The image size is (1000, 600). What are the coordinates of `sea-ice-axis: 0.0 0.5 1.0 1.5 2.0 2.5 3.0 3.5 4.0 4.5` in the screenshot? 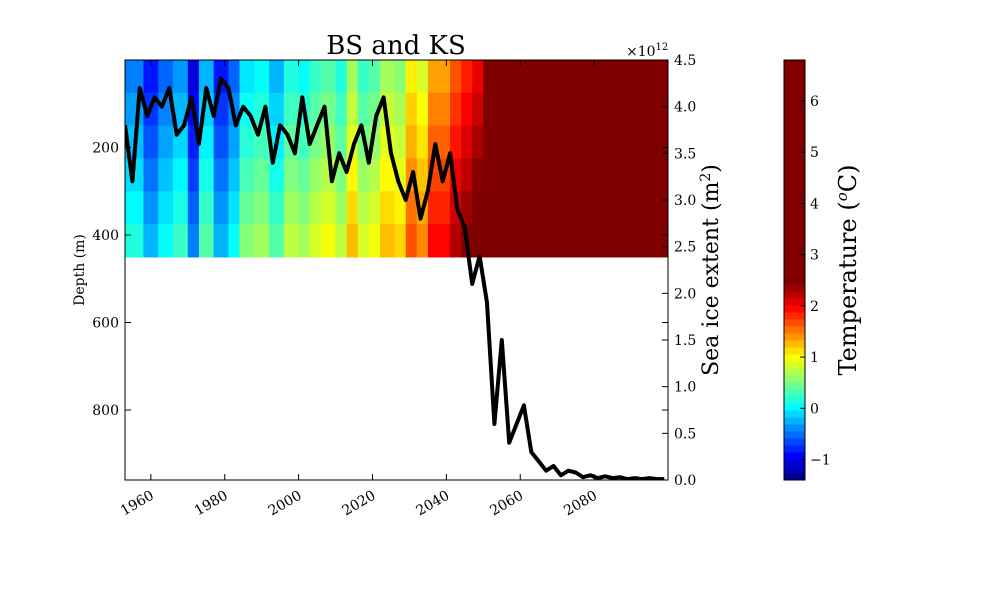 It's located at (679, 271).